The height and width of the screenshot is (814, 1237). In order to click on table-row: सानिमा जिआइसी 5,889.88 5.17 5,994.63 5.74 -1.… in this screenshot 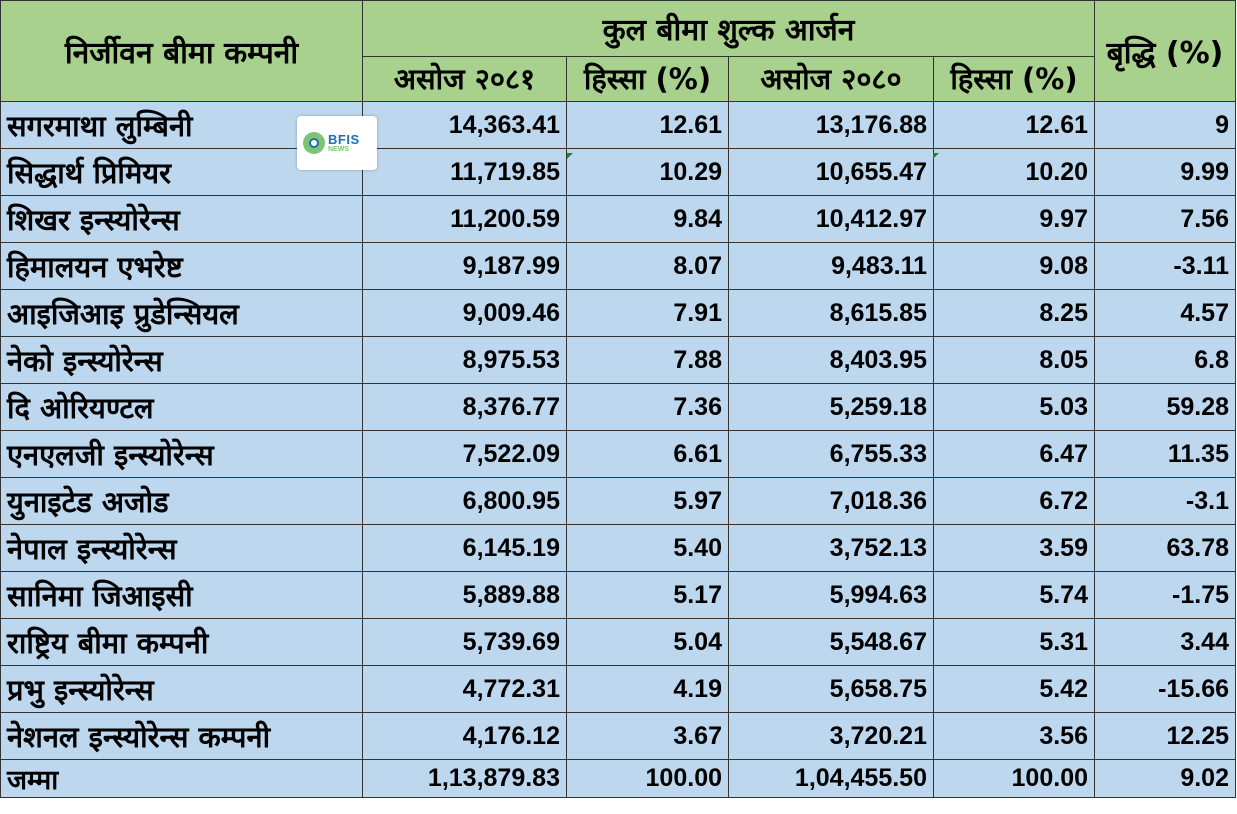, I will do `click(618, 595)`.